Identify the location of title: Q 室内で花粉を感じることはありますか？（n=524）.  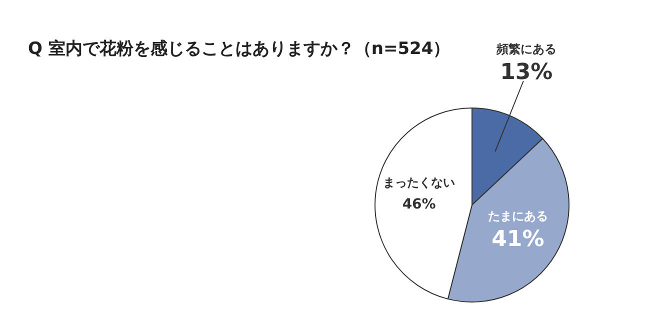
(239, 49).